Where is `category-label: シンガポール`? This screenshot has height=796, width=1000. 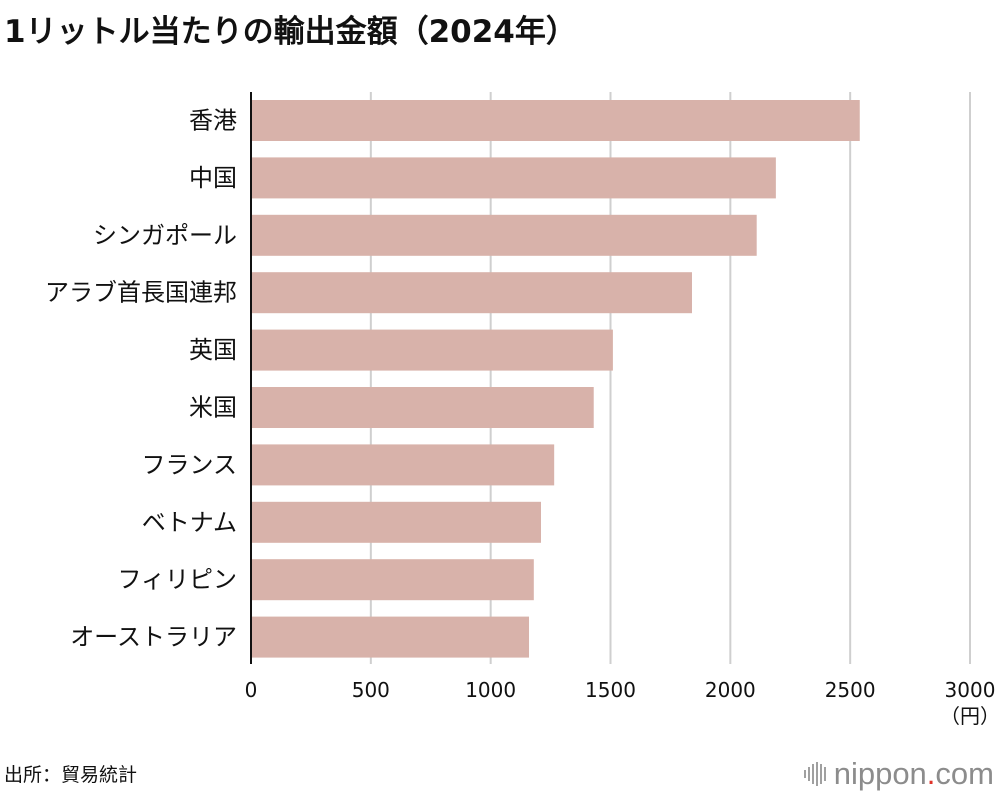
category-label: シンガポール is located at coordinates (165, 235).